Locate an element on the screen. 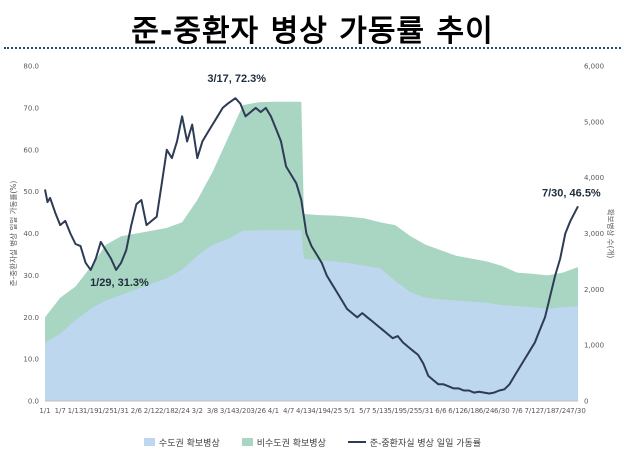 The width and height of the screenshot is (625, 459). x-tick-label: 5/19 is located at coordinates (395, 411).